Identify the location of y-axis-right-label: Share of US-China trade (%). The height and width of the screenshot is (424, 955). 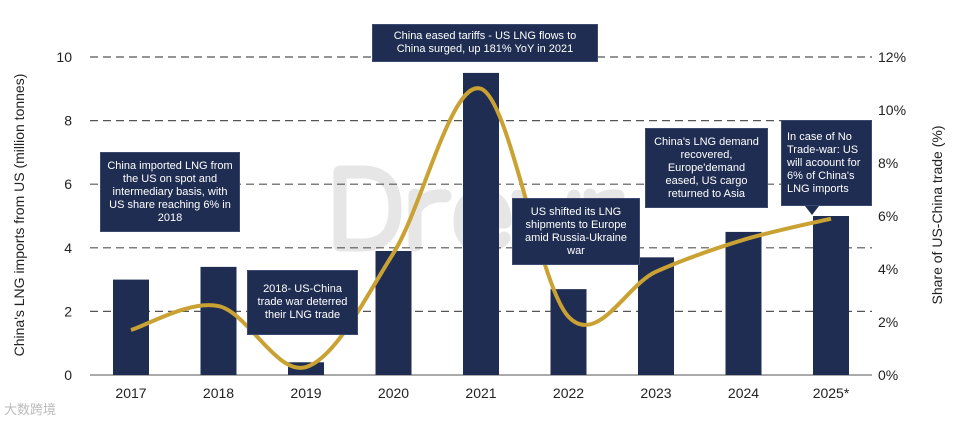
(937, 215).